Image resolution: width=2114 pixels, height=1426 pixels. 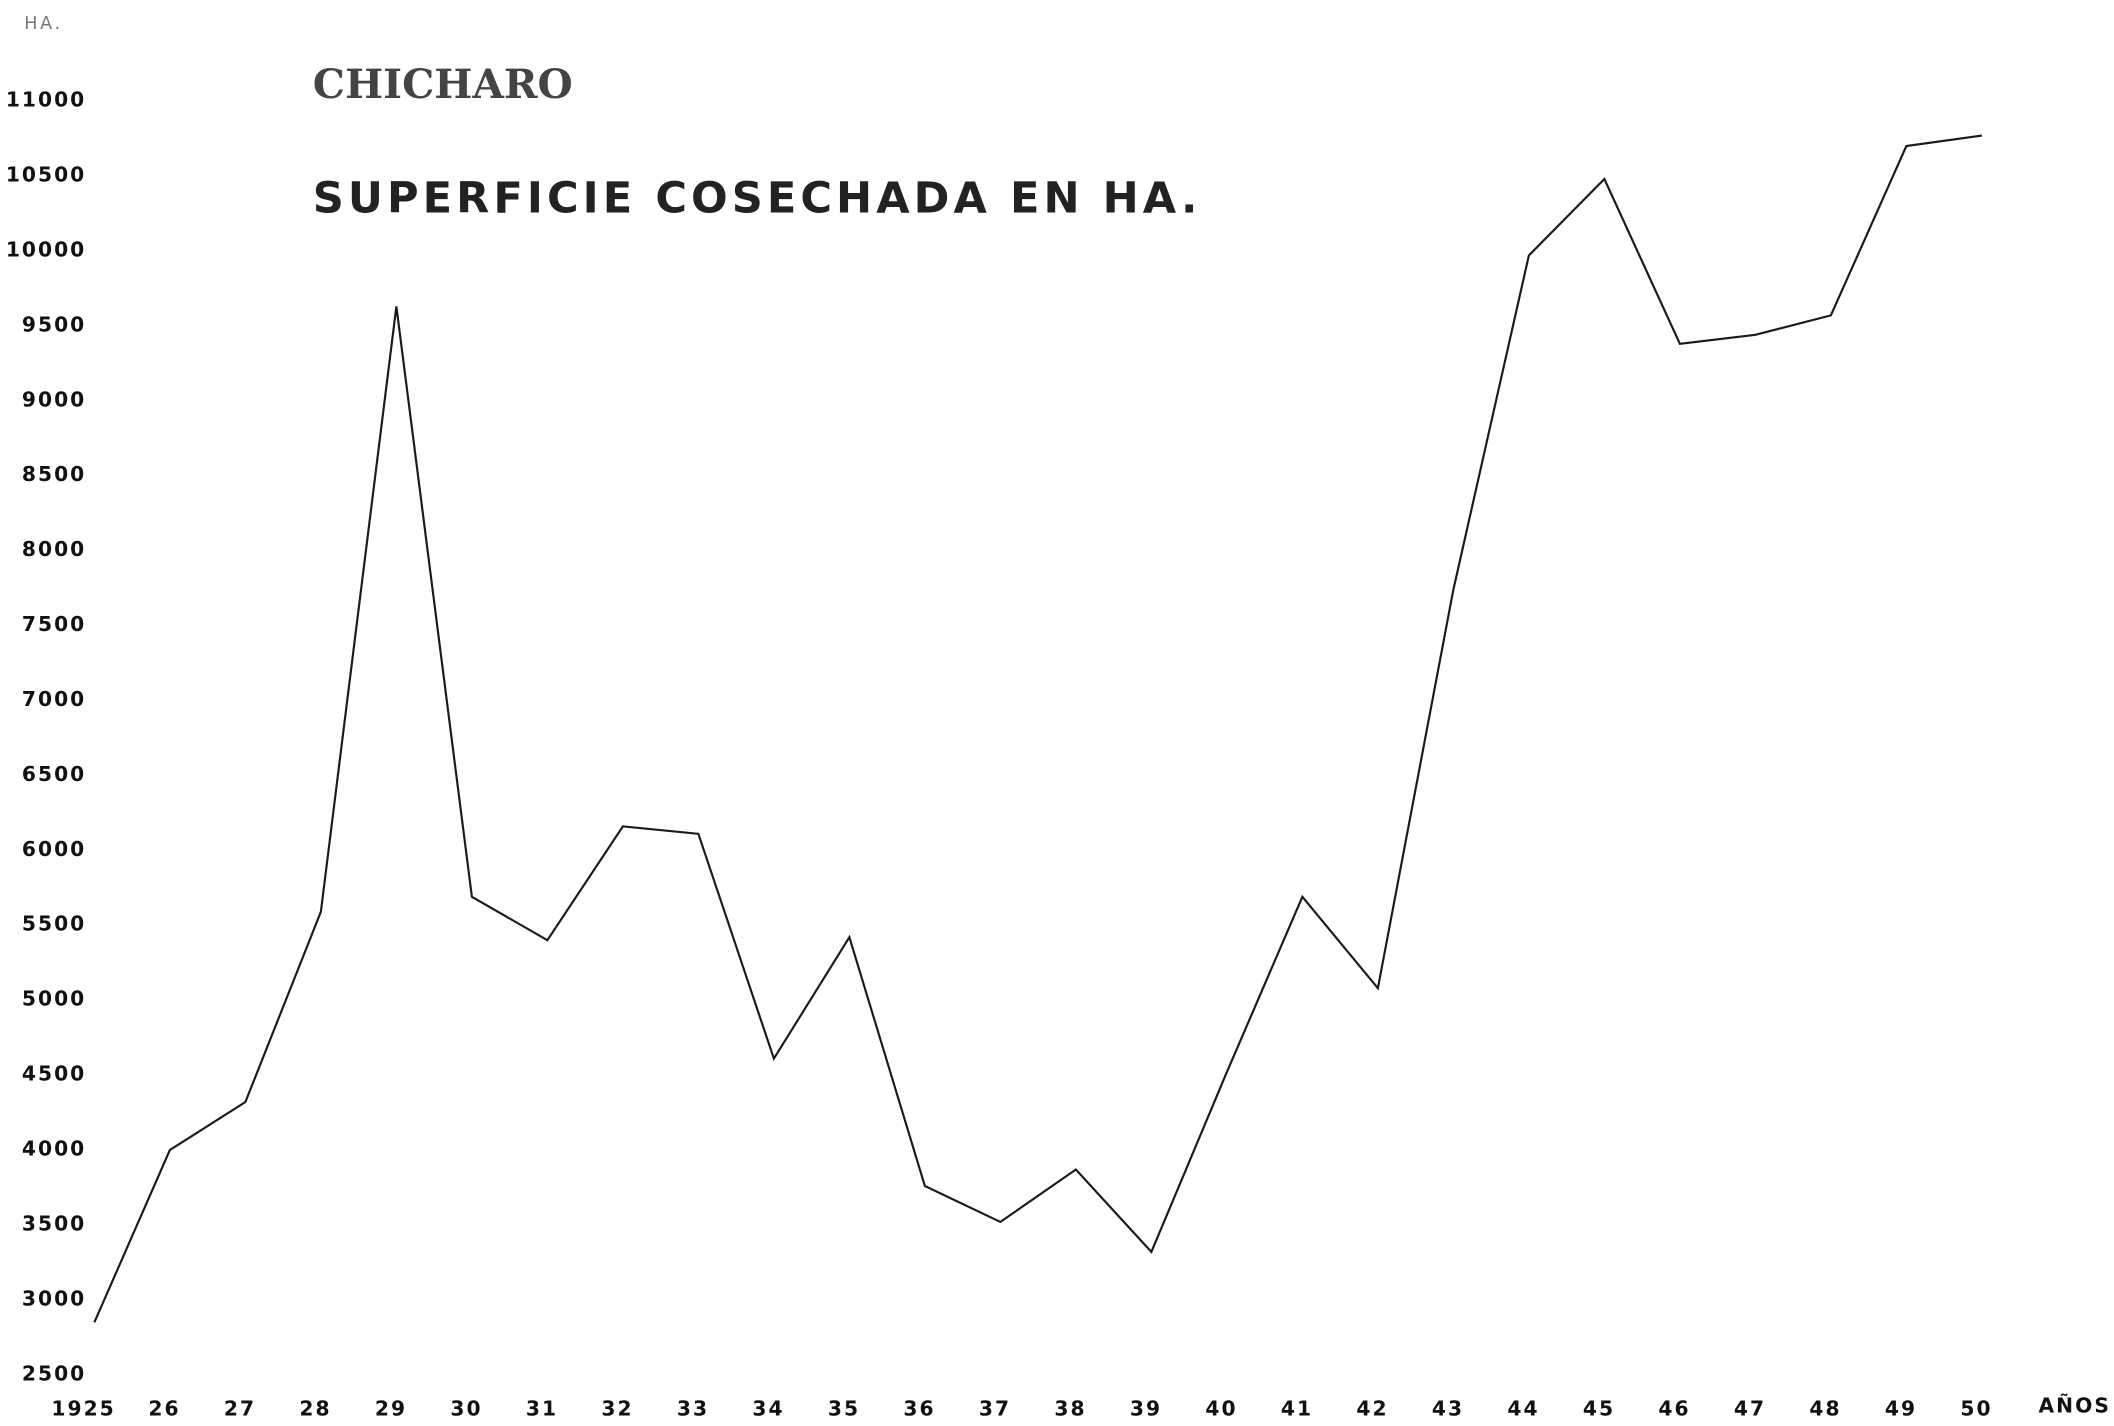 I want to click on y-tick-label: 6500, so click(x=54, y=774).